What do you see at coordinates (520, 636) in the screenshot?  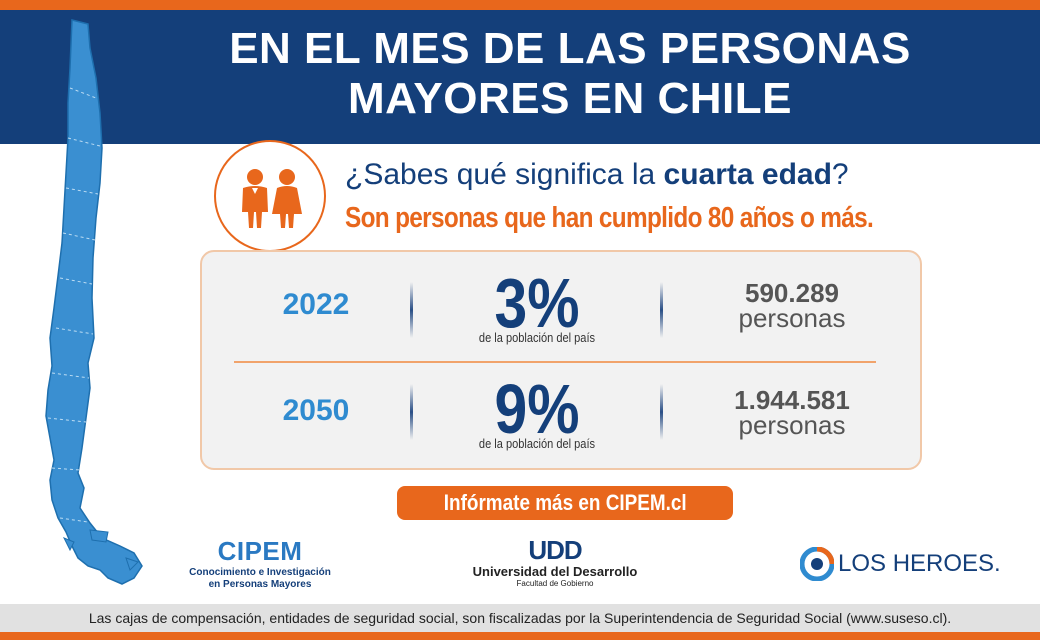 I see `bottom-accent-stripe` at bounding box center [520, 636].